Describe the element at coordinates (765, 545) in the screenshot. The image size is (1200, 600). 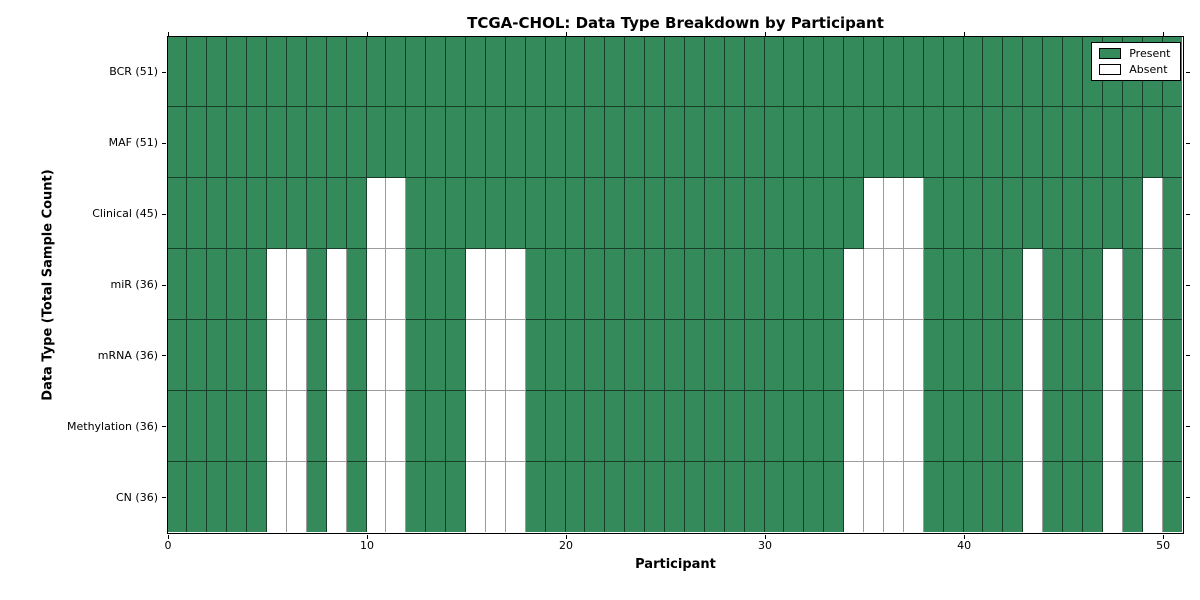
I see `x-tick-label: 30` at that location.